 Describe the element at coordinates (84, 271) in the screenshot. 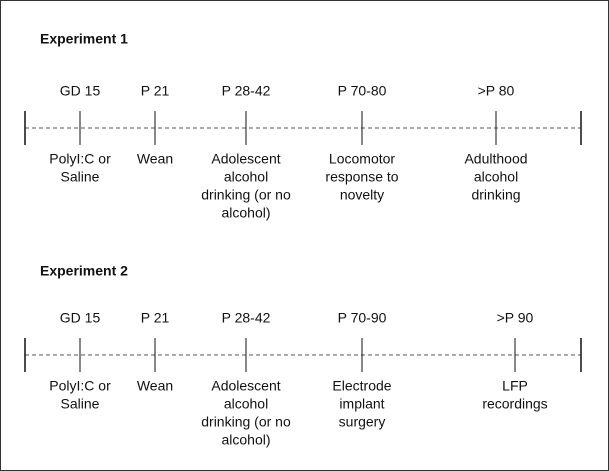

I see `experiment-title: Experiment 2` at that location.